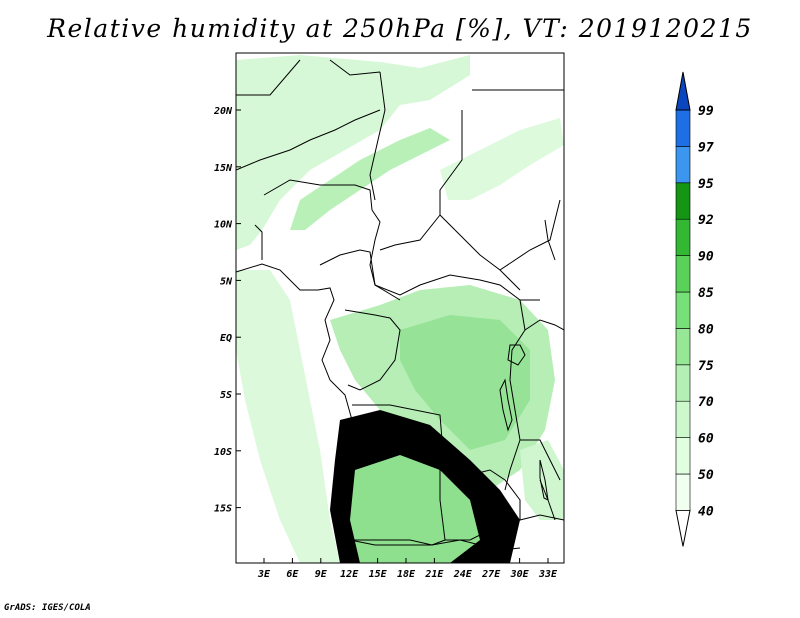 Image resolution: width=800 pixels, height=618 pixels. I want to click on lat-tick-label: 10N, so click(223, 225).